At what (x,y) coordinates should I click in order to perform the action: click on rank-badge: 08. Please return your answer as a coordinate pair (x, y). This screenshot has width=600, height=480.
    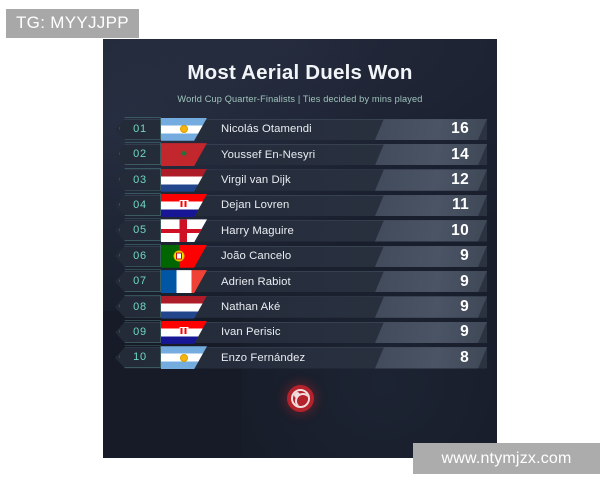
    Looking at the image, I should click on (140, 307).